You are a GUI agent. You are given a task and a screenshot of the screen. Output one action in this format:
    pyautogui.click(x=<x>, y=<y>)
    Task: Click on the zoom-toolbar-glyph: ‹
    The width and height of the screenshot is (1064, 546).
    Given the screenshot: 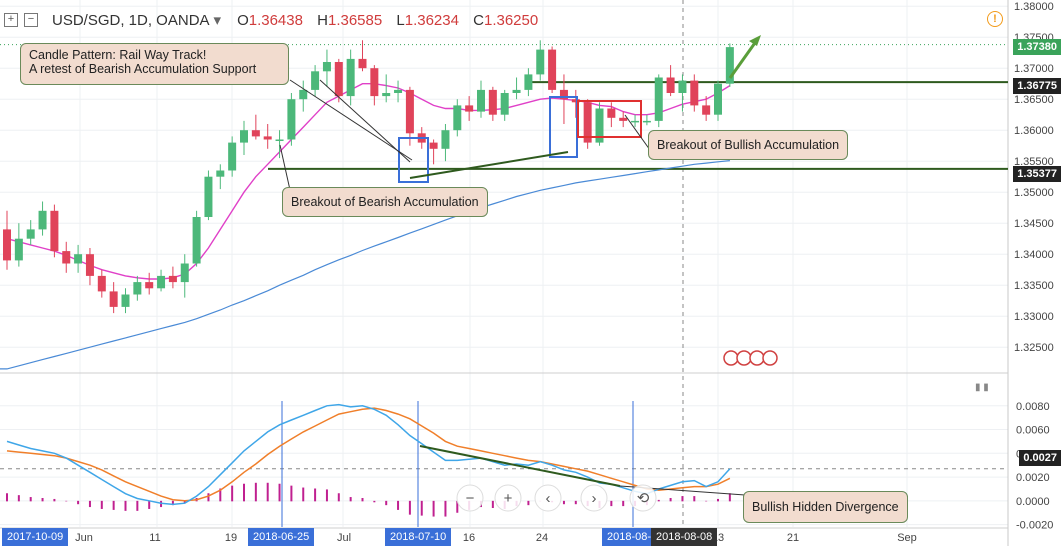 What is the action you would take?
    pyautogui.click(x=548, y=498)
    